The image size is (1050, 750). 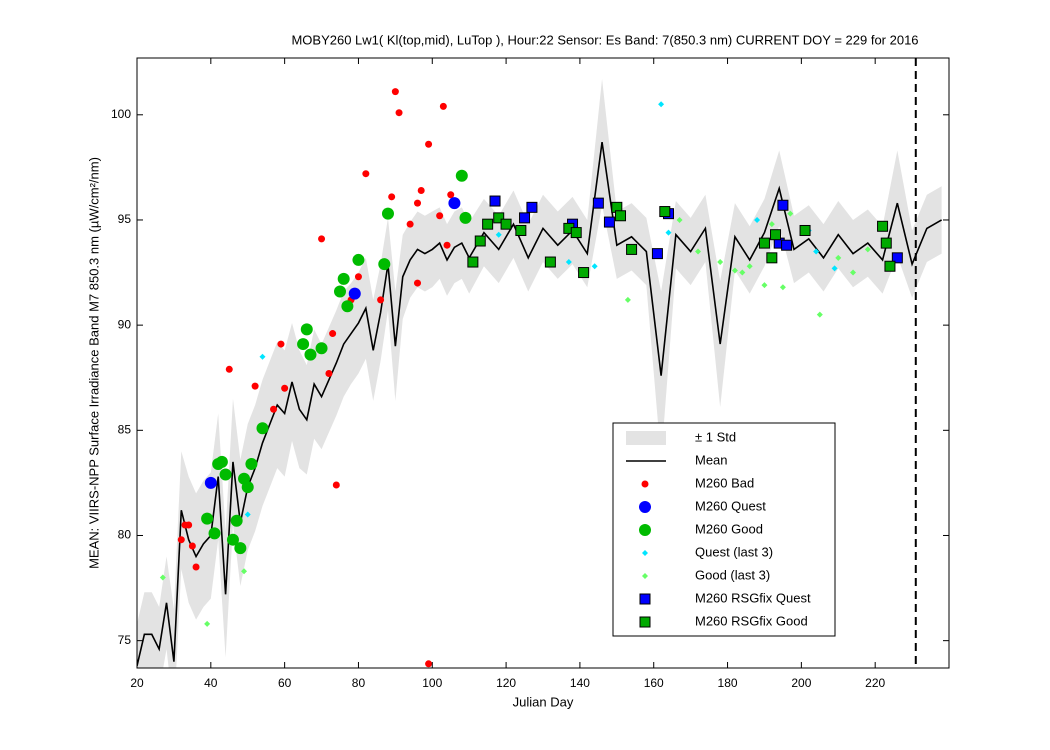 What do you see at coordinates (875, 683) in the screenshot?
I see `x-tick-label: 220` at bounding box center [875, 683].